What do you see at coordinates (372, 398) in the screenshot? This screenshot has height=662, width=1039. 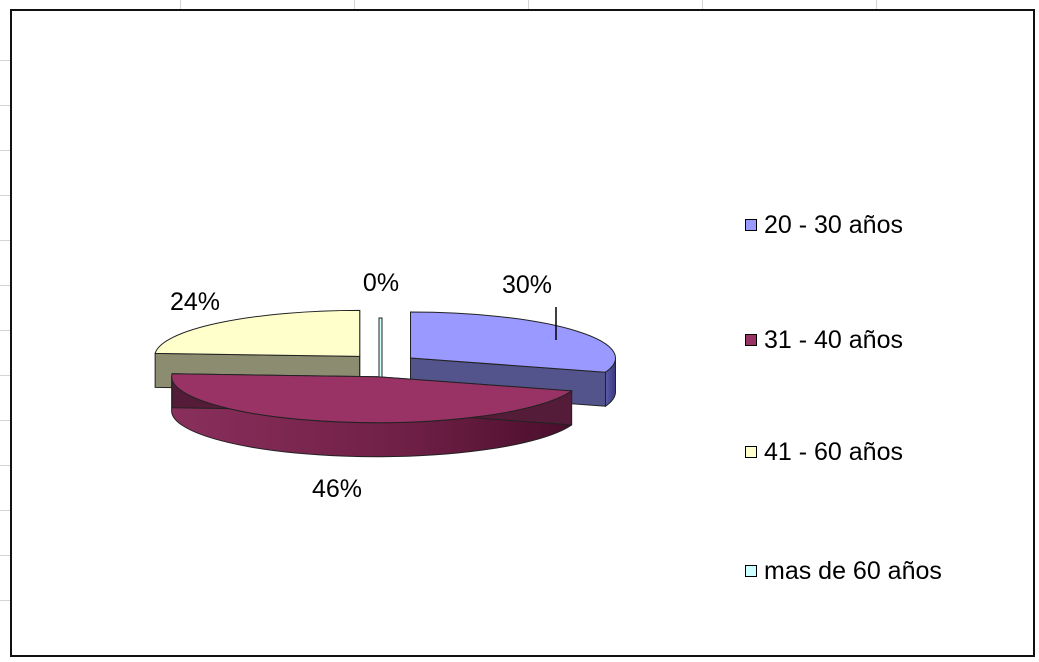 I see `slice-31-40-top` at bounding box center [372, 398].